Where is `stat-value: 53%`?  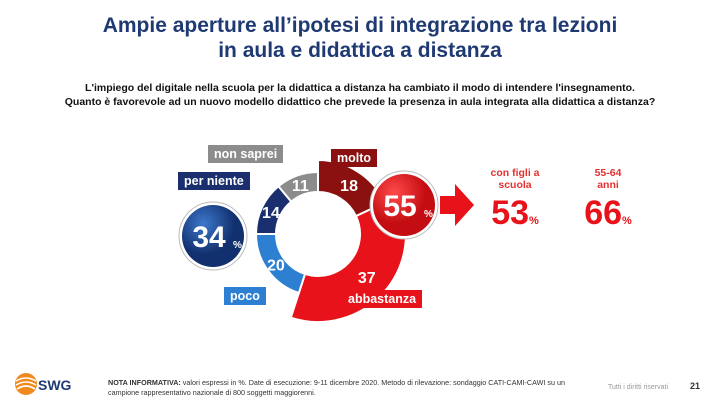
stat-value: 53% is located at coordinates (515, 213).